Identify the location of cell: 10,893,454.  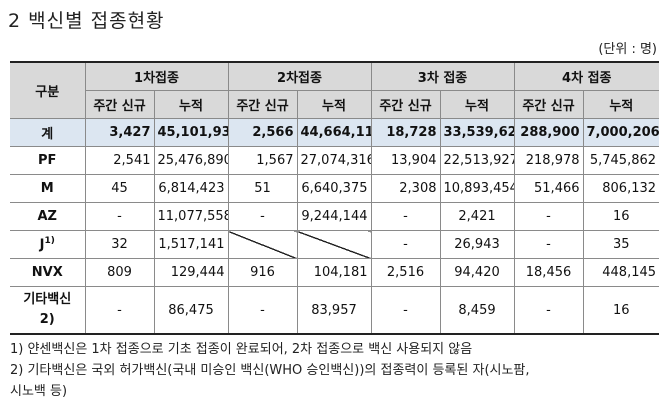
(477, 188).